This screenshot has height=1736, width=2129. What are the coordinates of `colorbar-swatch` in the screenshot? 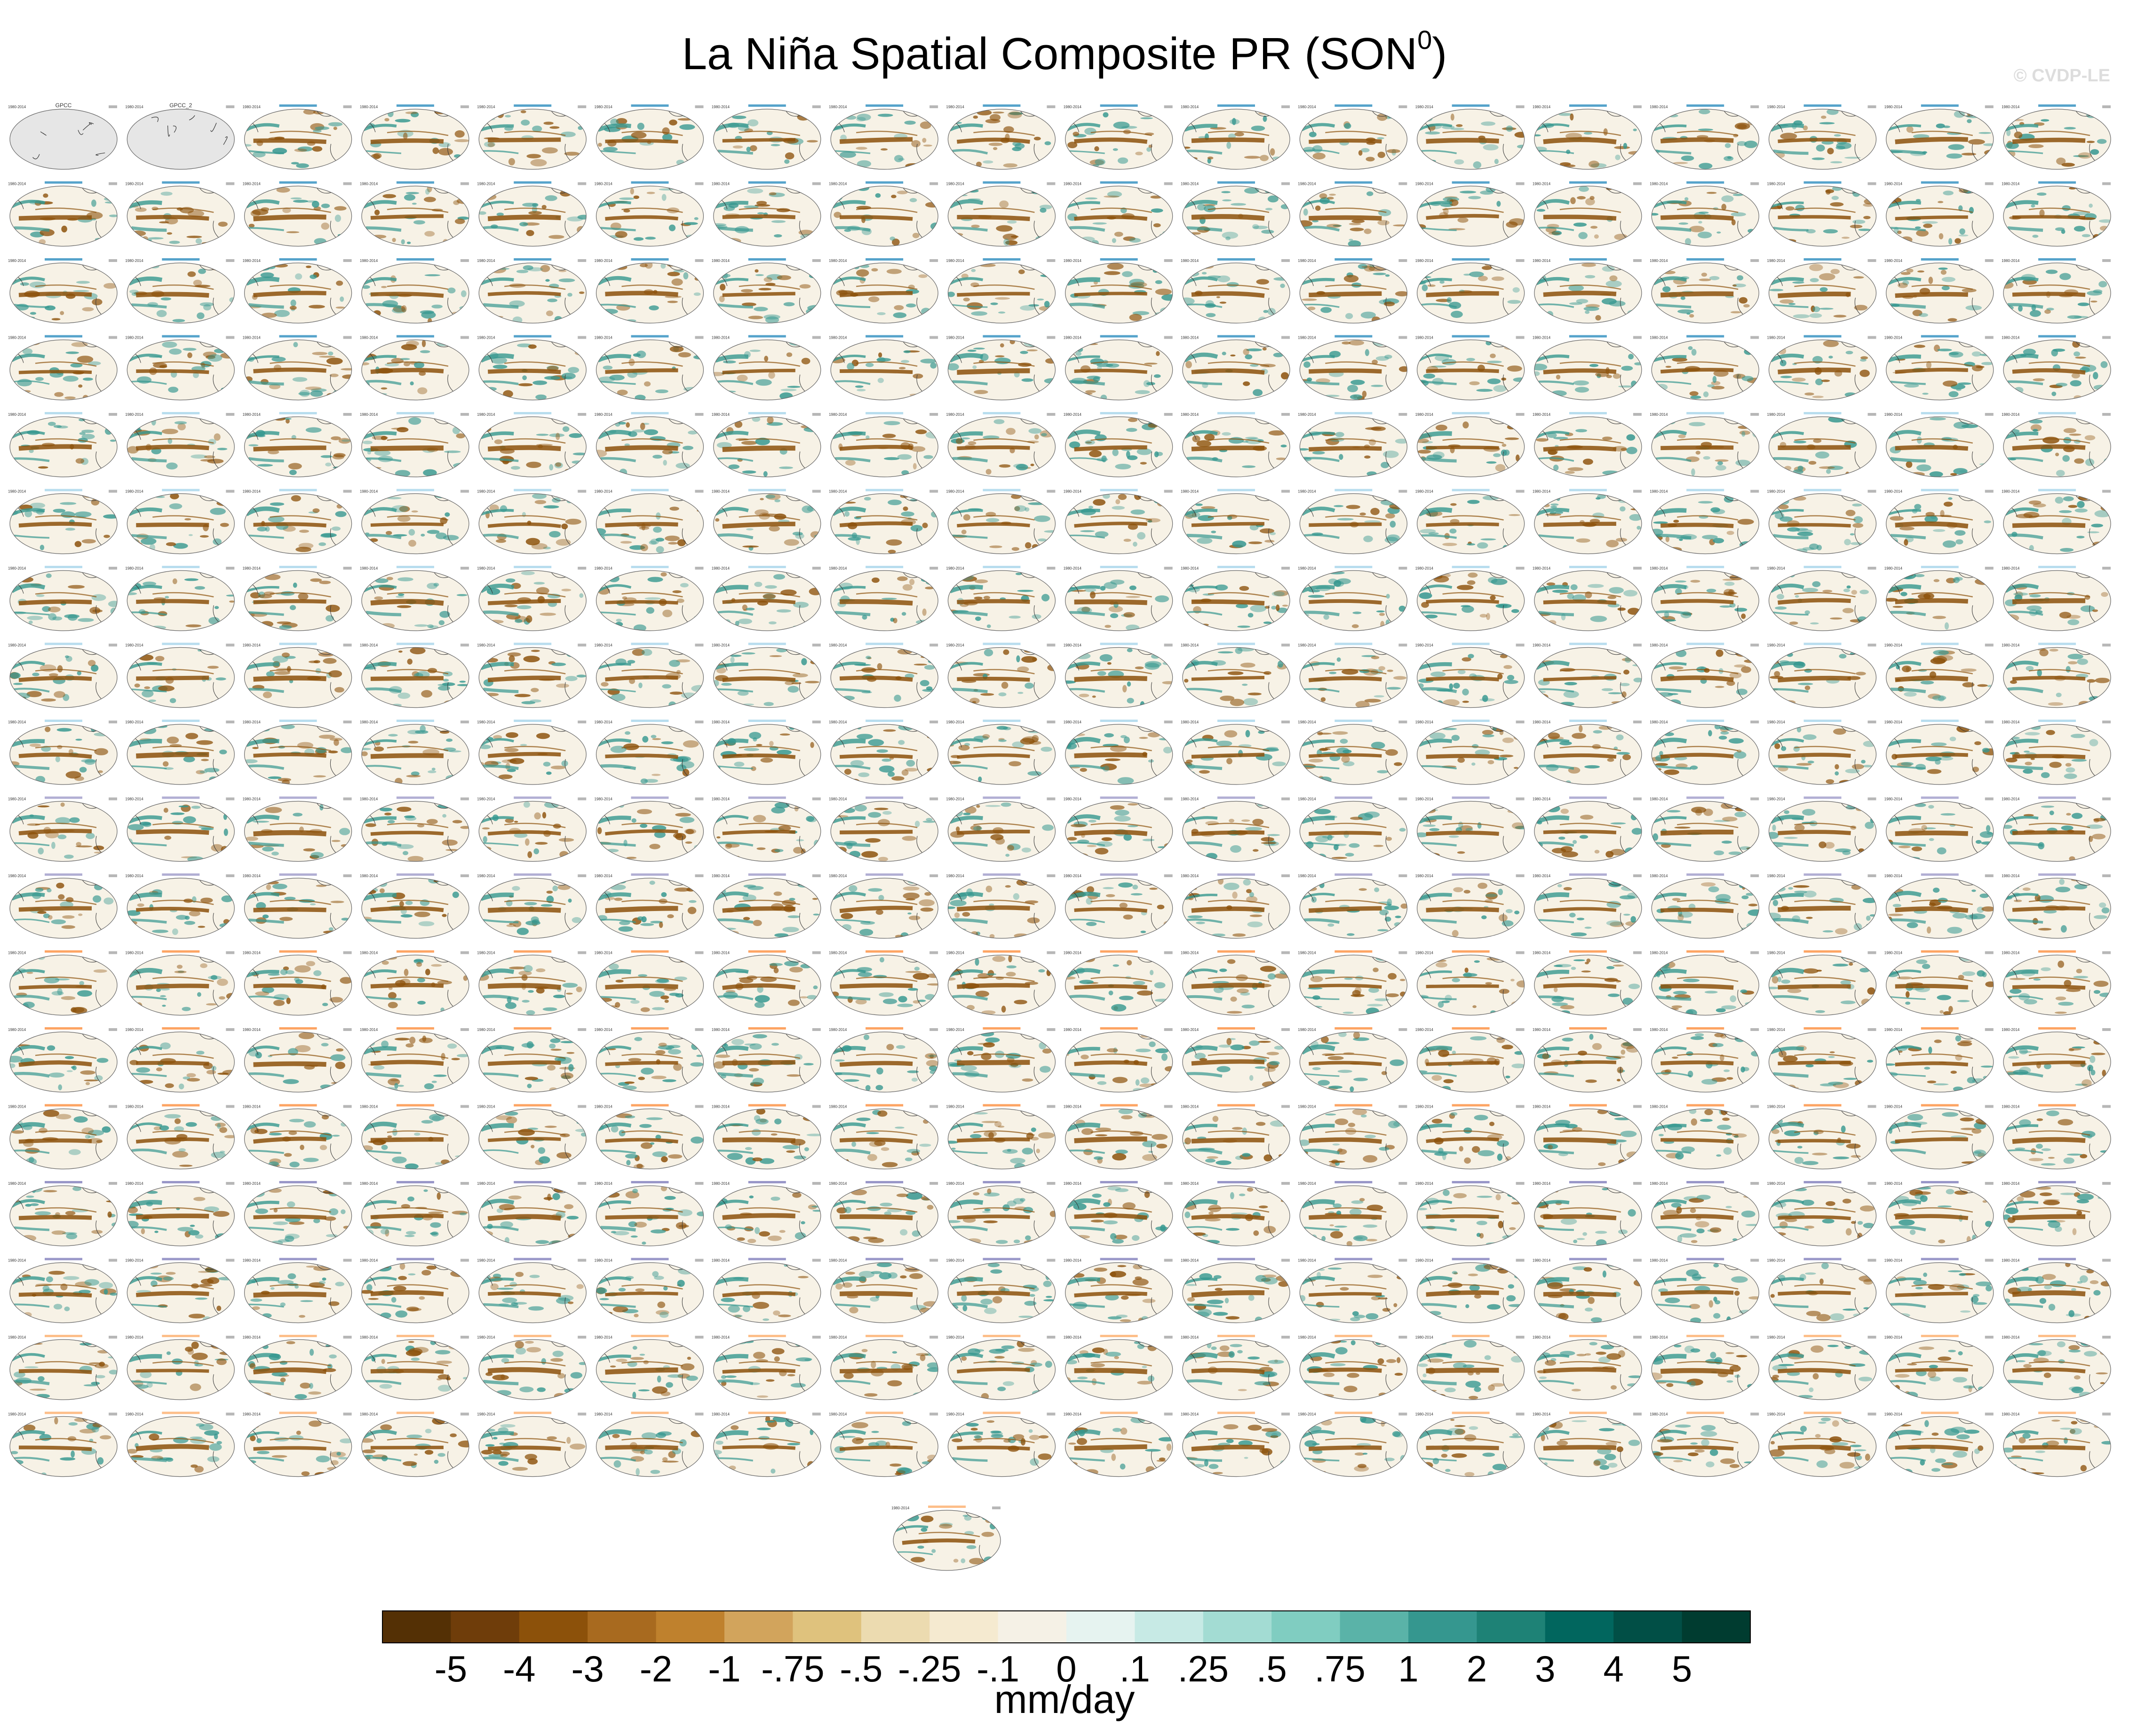 It's located at (553, 1627).